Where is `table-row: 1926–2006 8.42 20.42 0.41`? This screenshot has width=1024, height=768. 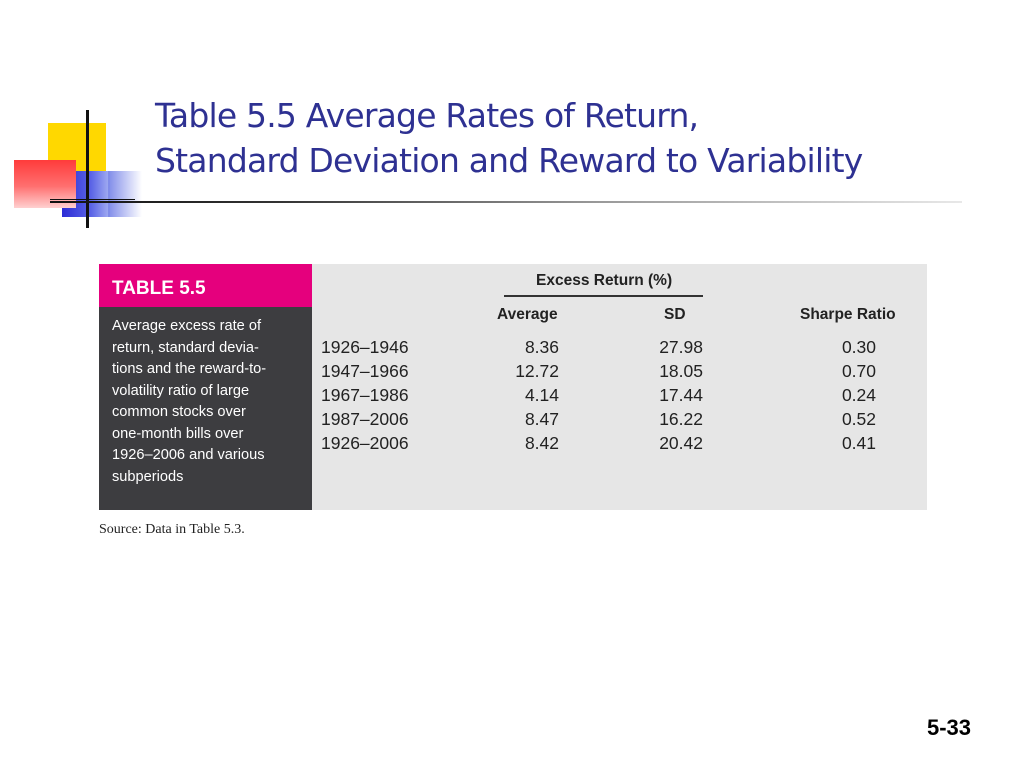 table-row: 1926–2006 8.42 20.42 0.41 is located at coordinates (513, 445).